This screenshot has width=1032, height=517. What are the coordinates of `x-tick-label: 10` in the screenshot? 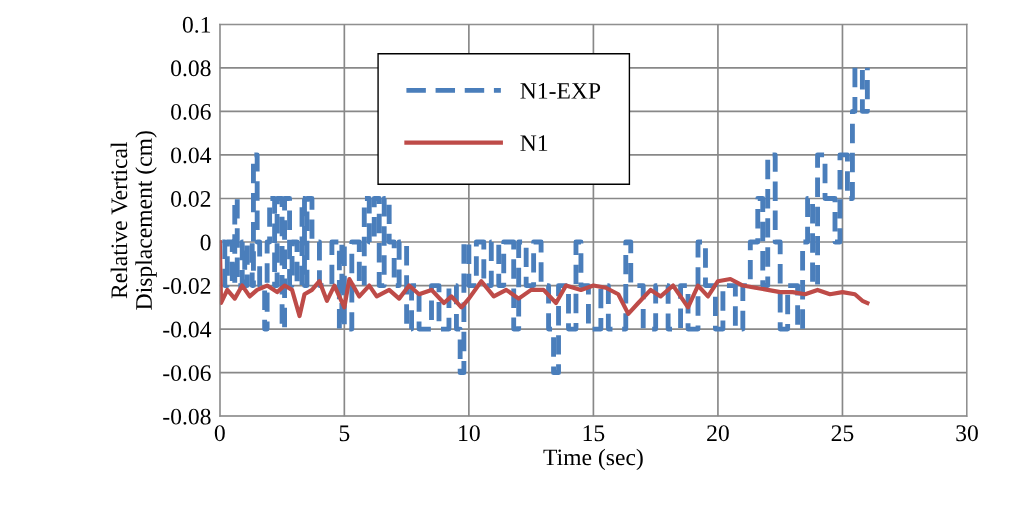 It's located at (469, 433).